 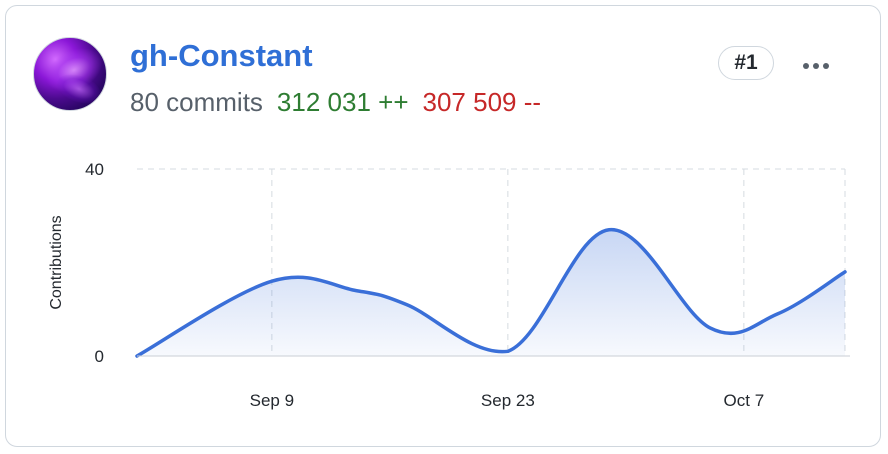 I want to click on x-tick-label: Sep 9, so click(x=272, y=400).